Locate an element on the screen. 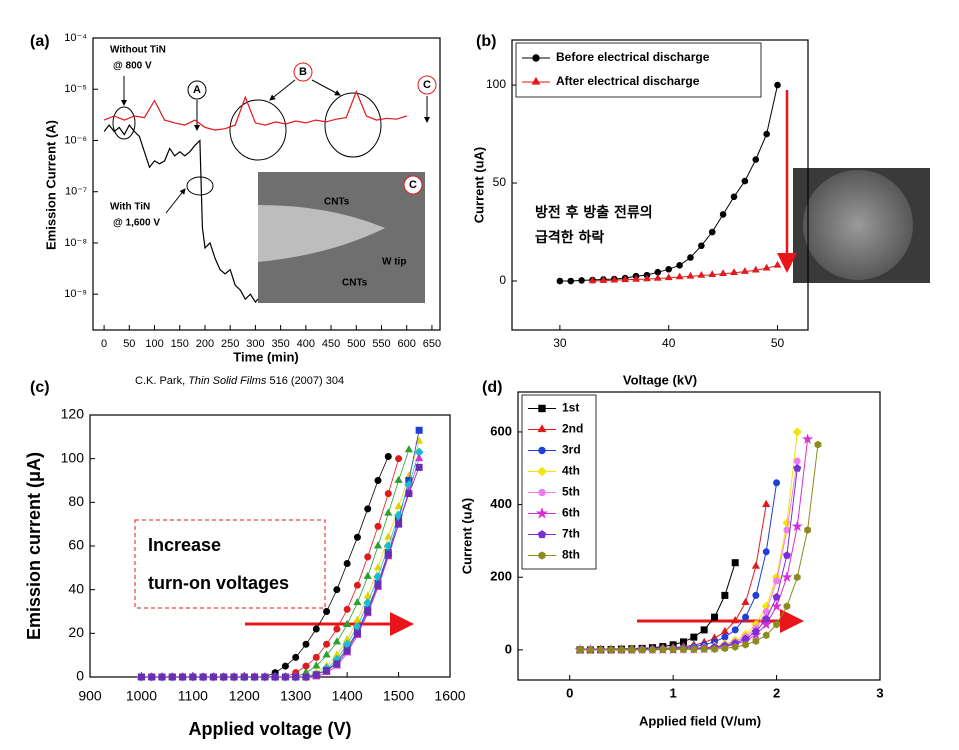  legend-label: Before electrical discharge is located at coordinates (633, 57).